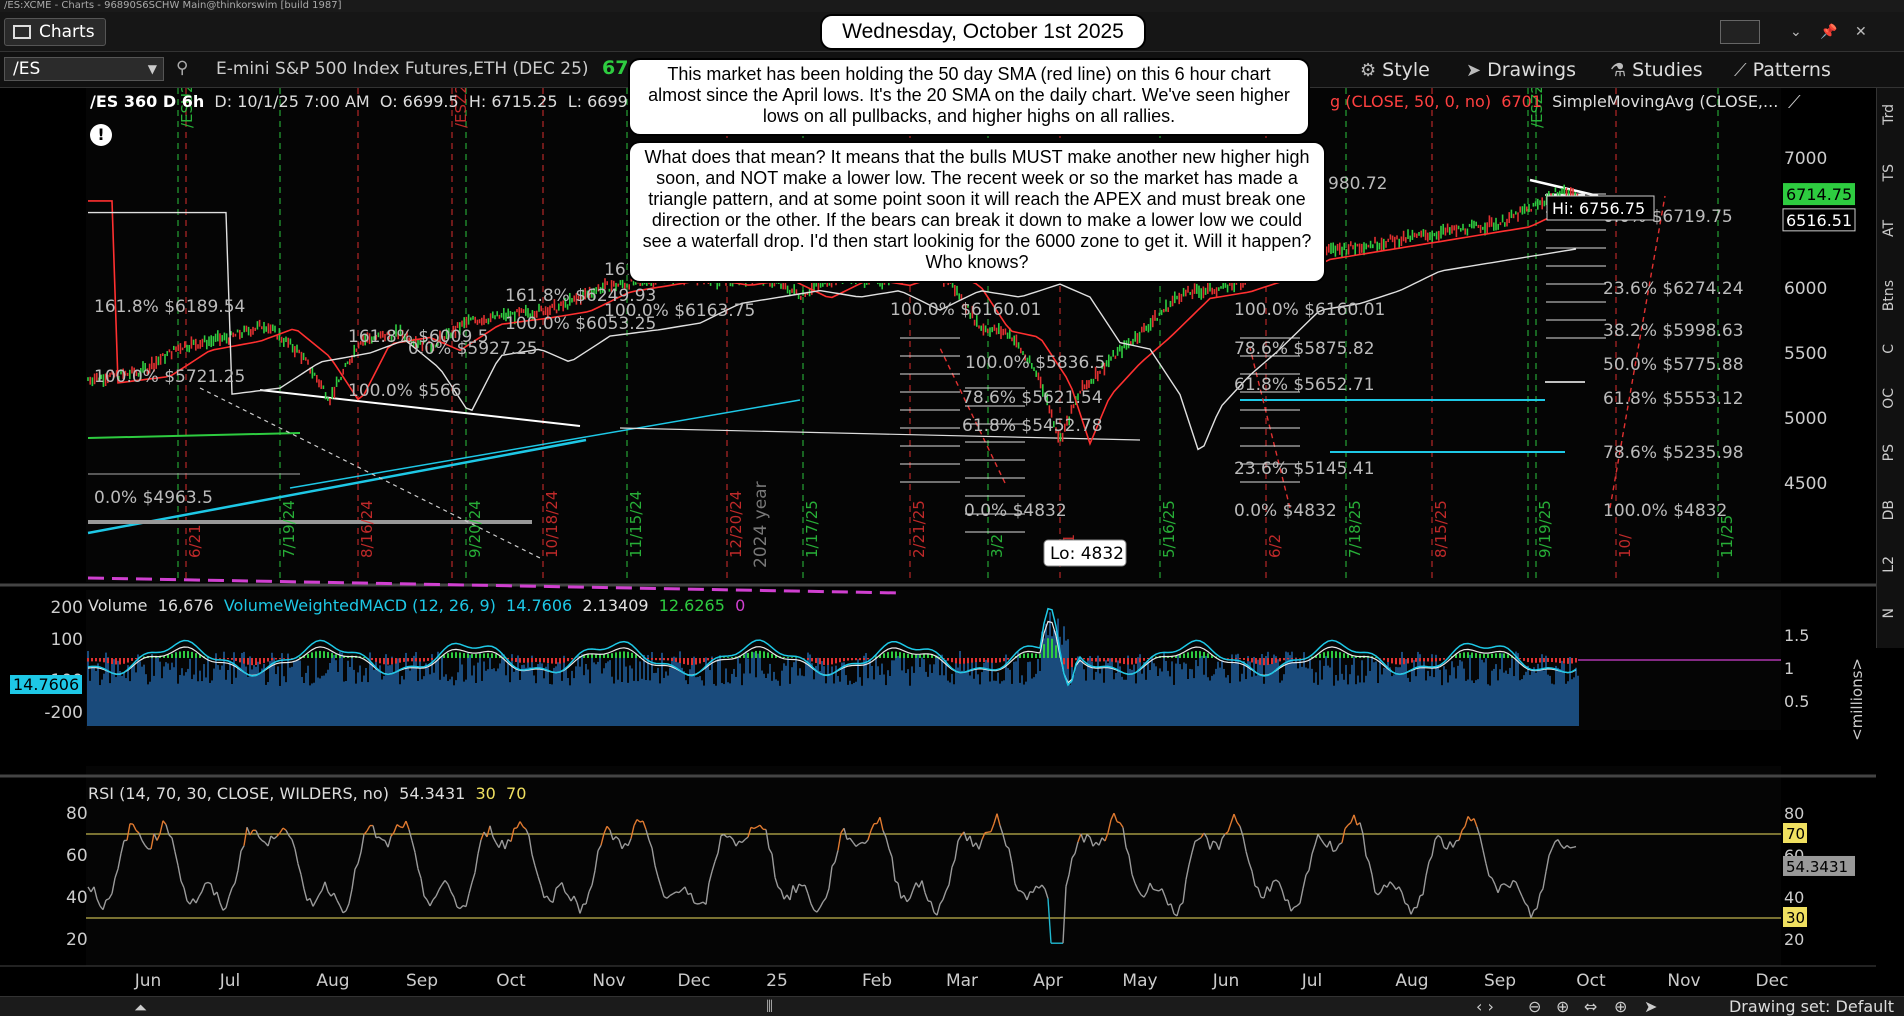 This screenshot has height=1016, width=1904. What do you see at coordinates (1355, 529) in the screenshot?
I see `date-marker-label: 7/18/25` at bounding box center [1355, 529].